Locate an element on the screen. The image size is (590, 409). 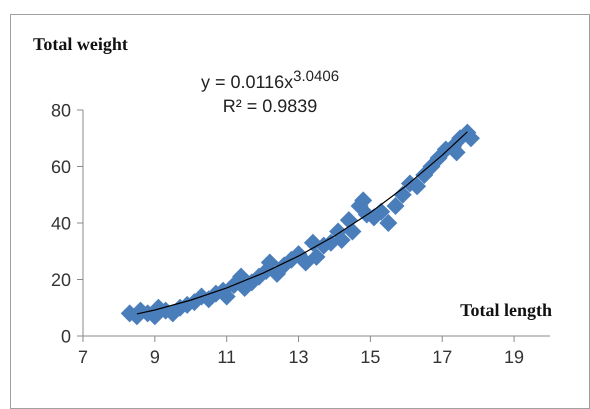
x-tick-label: 13 is located at coordinates (298, 356).